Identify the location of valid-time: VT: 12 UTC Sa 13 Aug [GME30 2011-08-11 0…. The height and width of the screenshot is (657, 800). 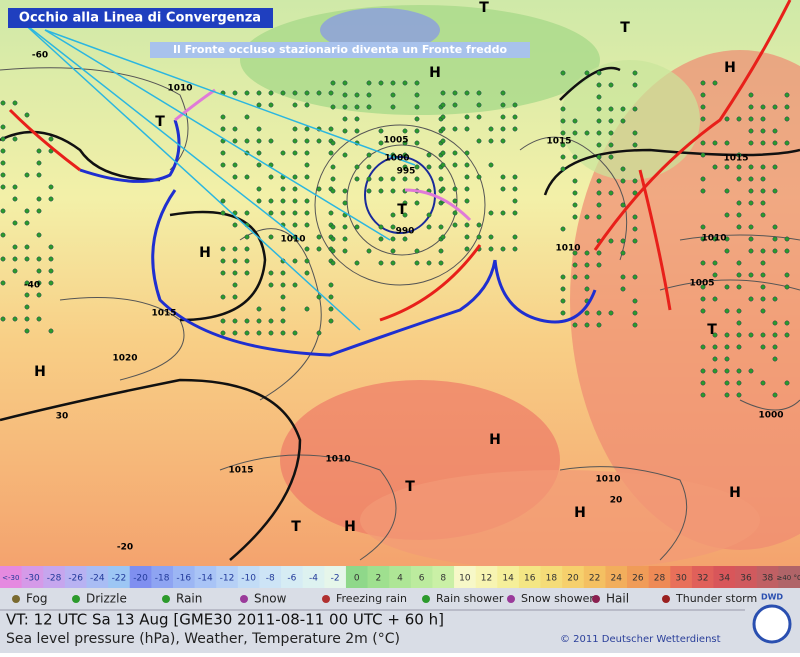
(225, 620).